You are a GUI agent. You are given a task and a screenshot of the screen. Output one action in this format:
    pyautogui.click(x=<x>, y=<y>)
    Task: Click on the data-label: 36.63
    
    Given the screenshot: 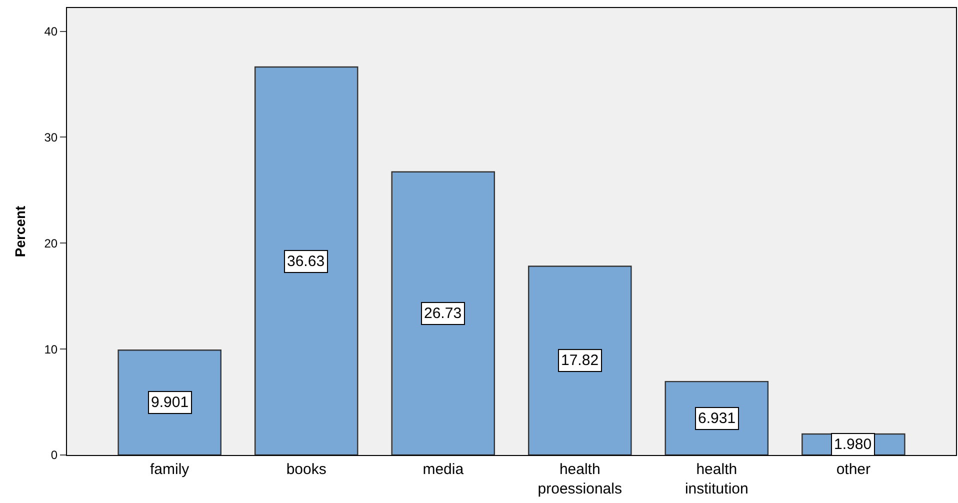 What is the action you would take?
    pyautogui.click(x=306, y=261)
    